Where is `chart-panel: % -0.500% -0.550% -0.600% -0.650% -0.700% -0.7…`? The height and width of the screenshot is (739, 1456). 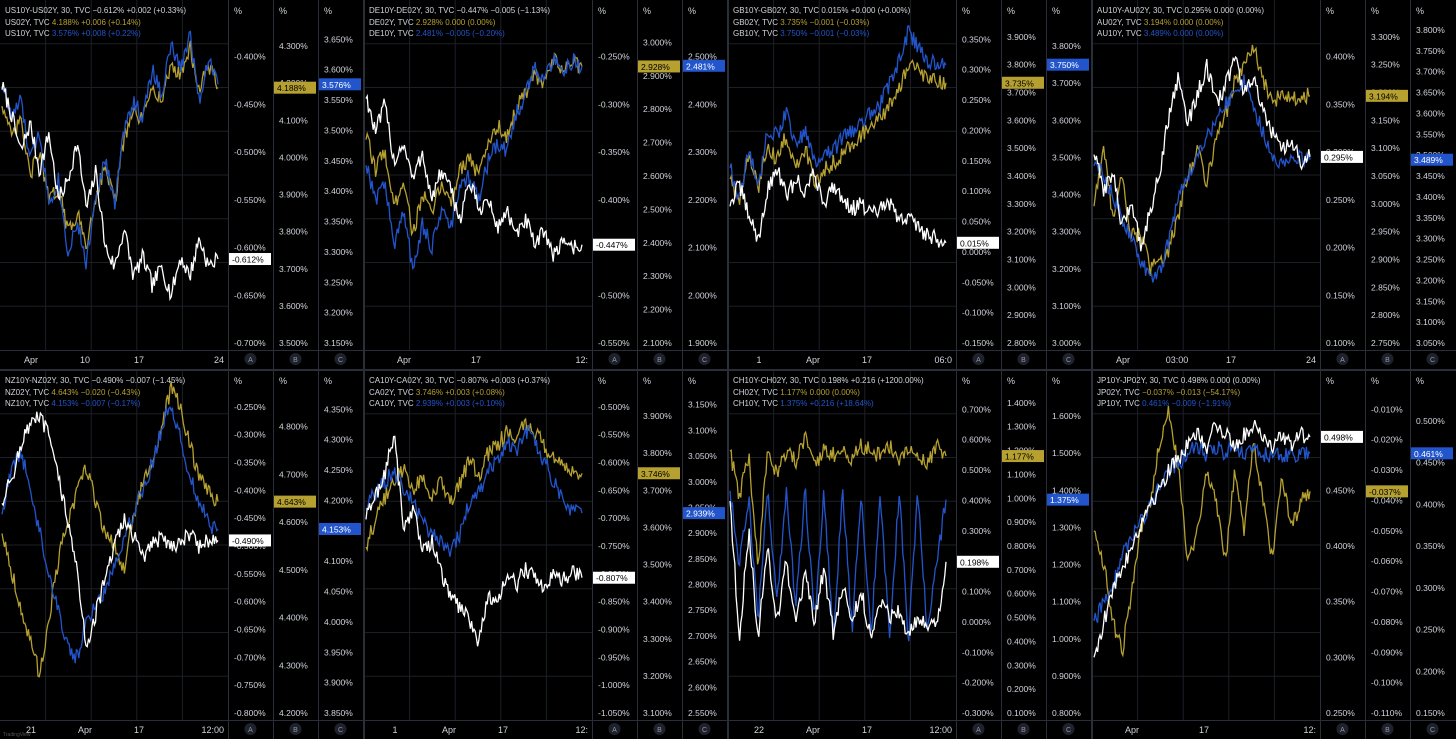
chart-panel: % -0.500% -0.550% -0.600% -0.650% -0.700% -0.7… is located at coordinates (546, 554).